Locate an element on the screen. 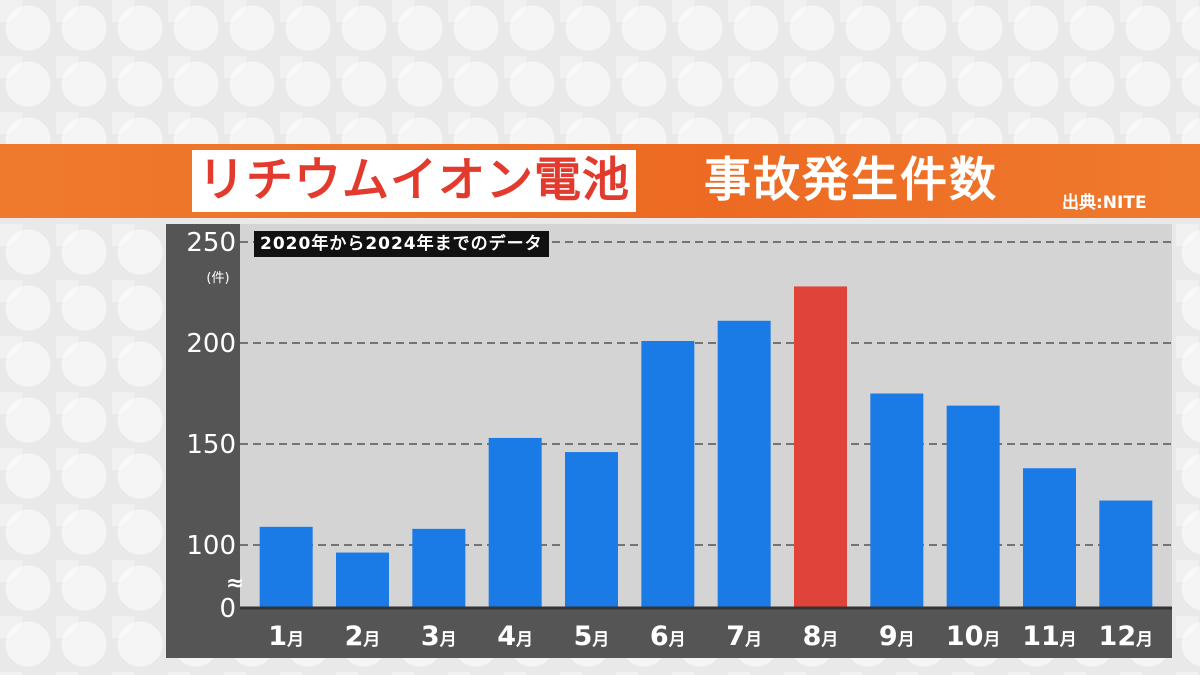 The height and width of the screenshot is (675, 1200). x-tick-label: 11月 is located at coordinates (1049, 636).